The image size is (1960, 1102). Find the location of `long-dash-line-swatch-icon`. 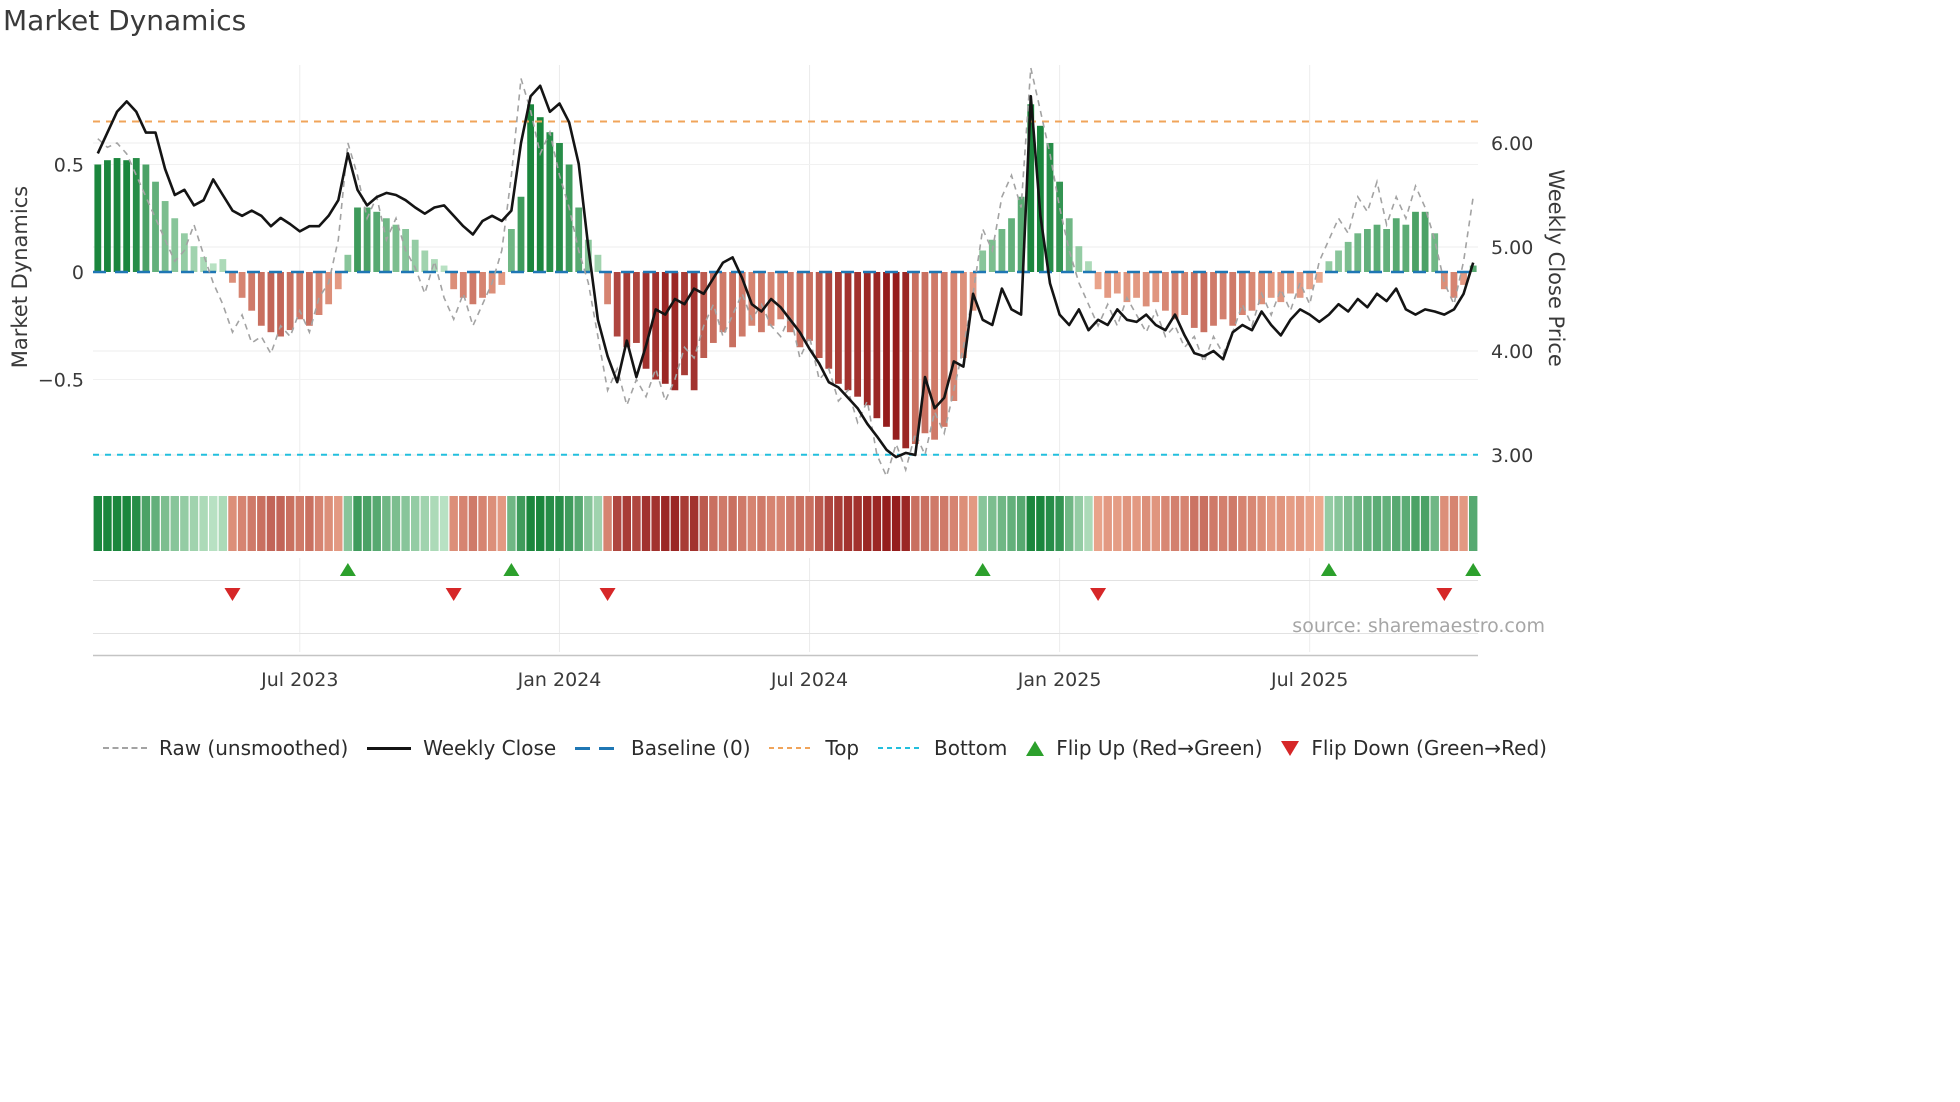

long-dash-line-swatch-icon is located at coordinates (597, 748).